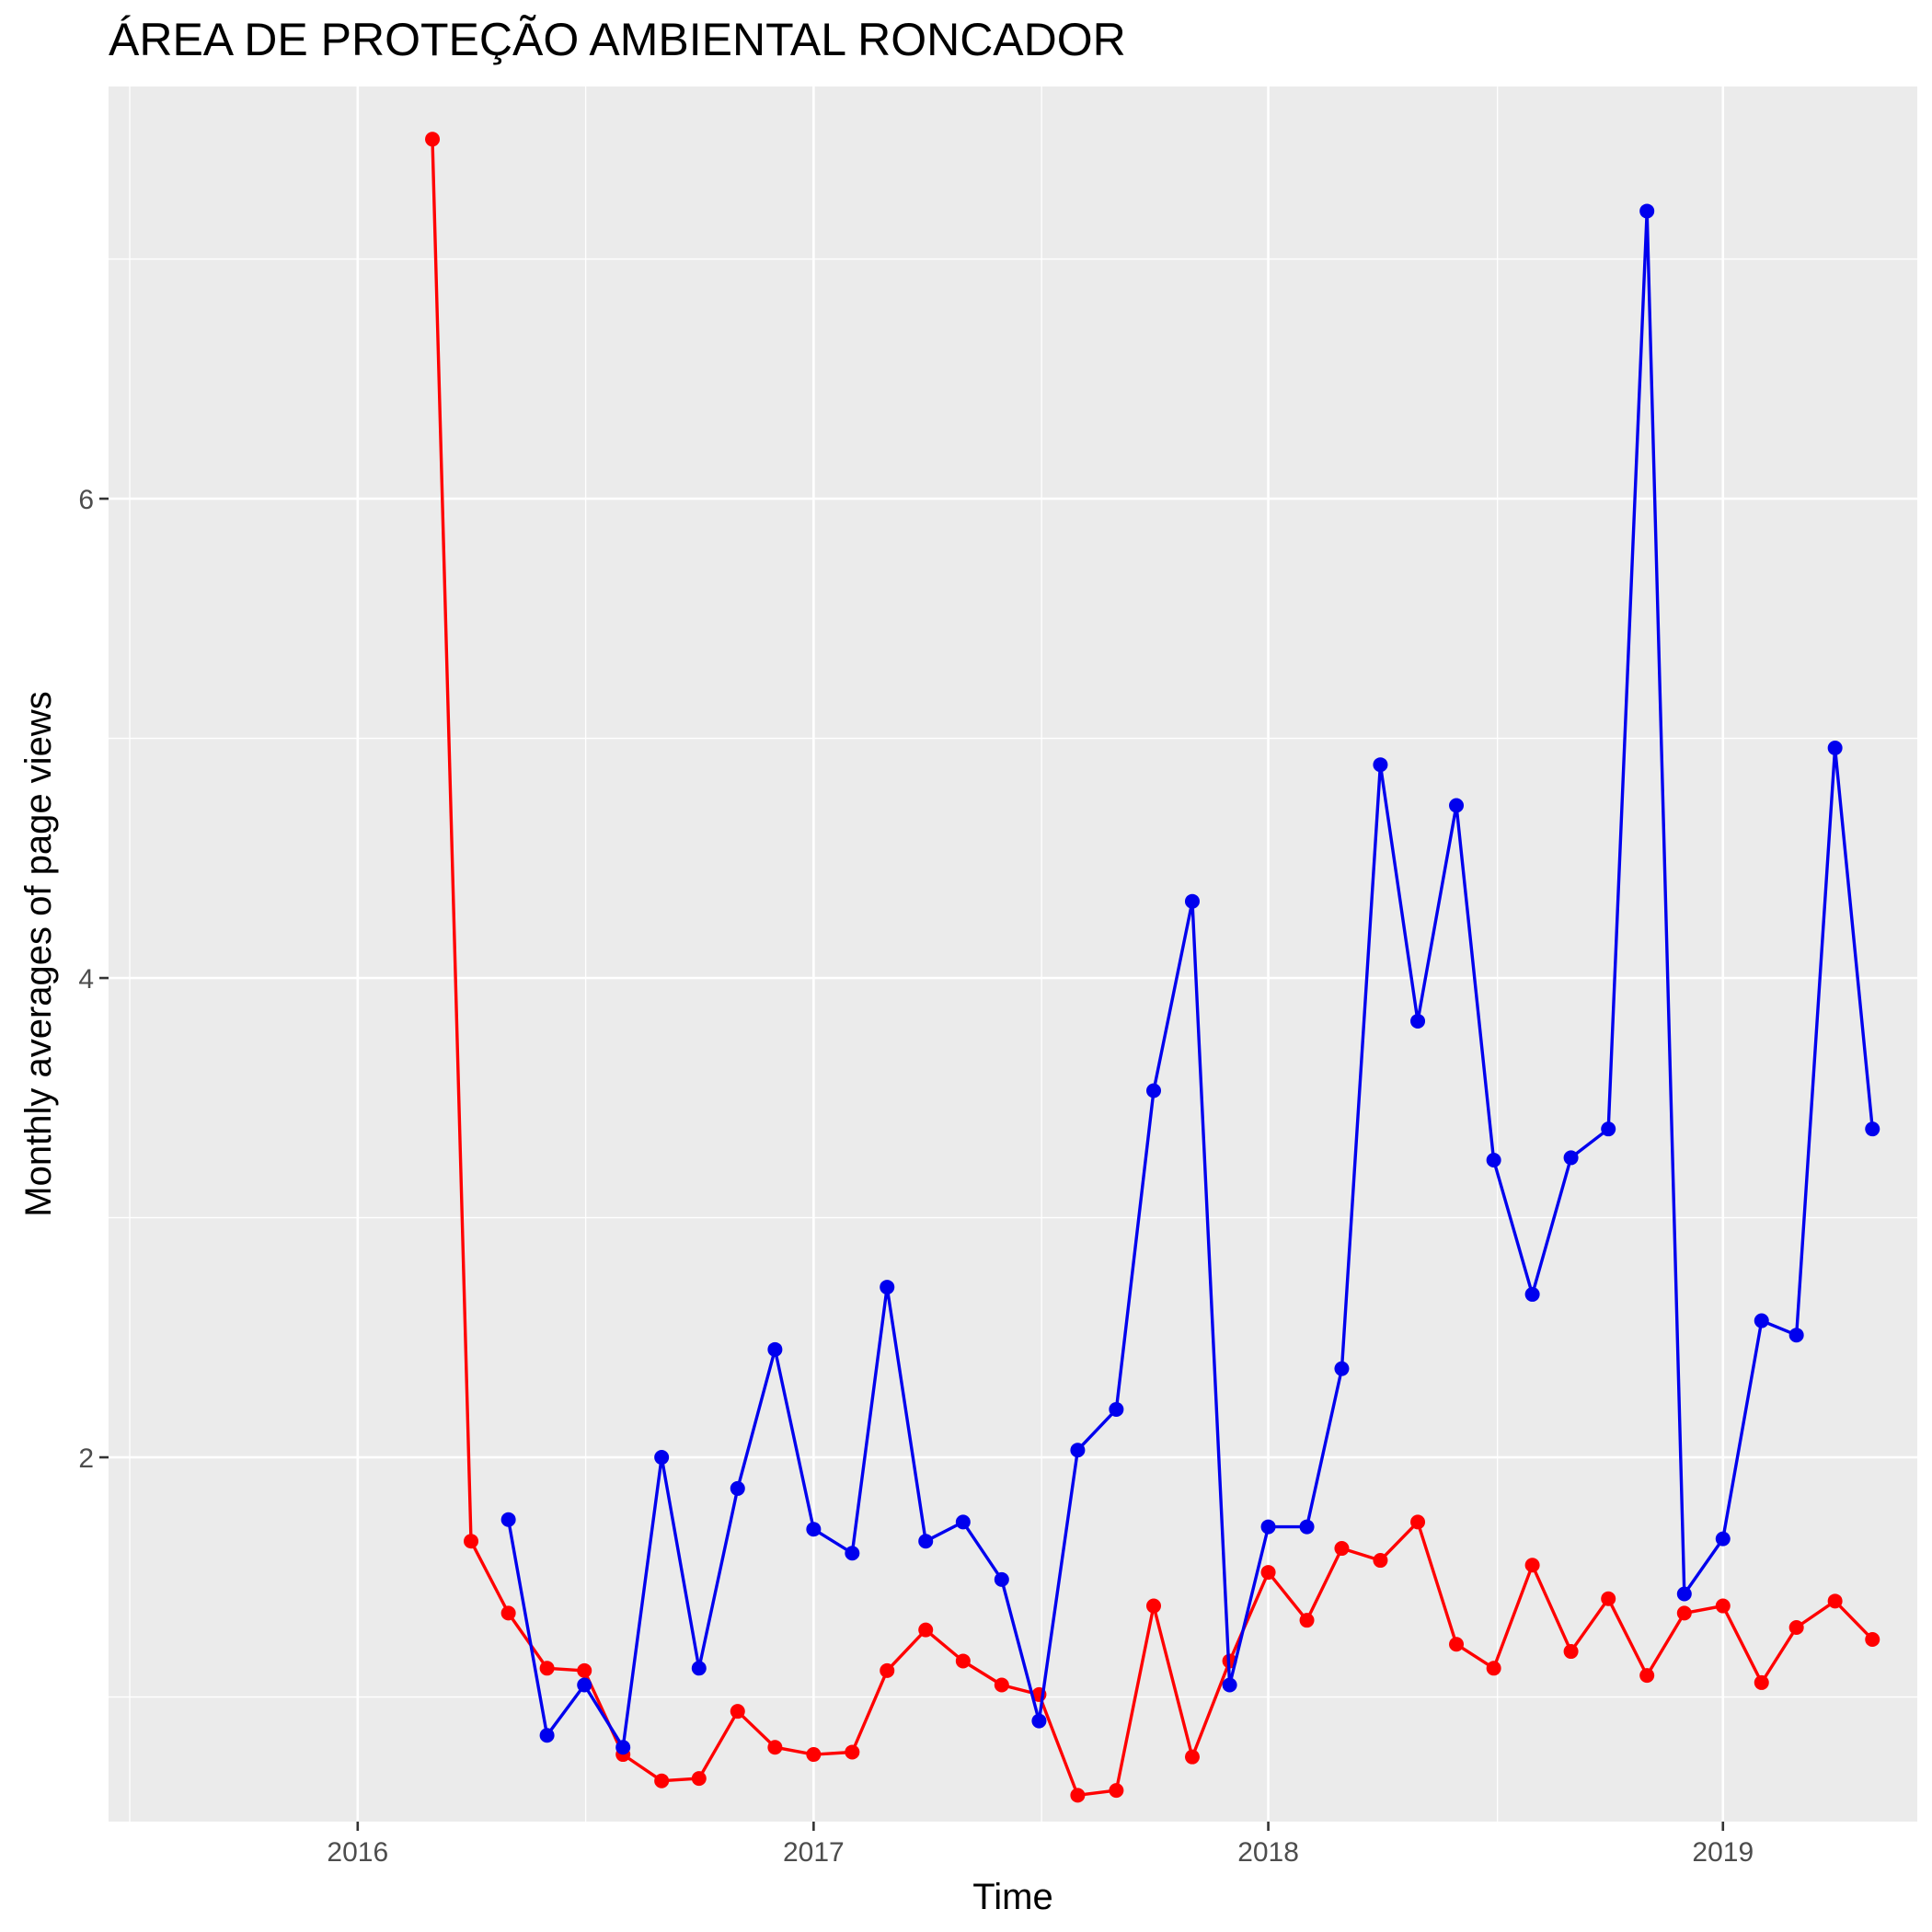  I want to click on y-tick-label: 4, so click(86, 979).